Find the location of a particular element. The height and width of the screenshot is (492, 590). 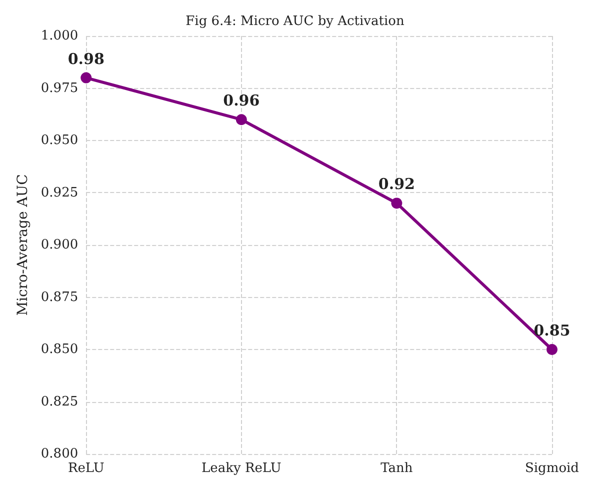

x-tick-label: Leaky ReLU is located at coordinates (242, 468).